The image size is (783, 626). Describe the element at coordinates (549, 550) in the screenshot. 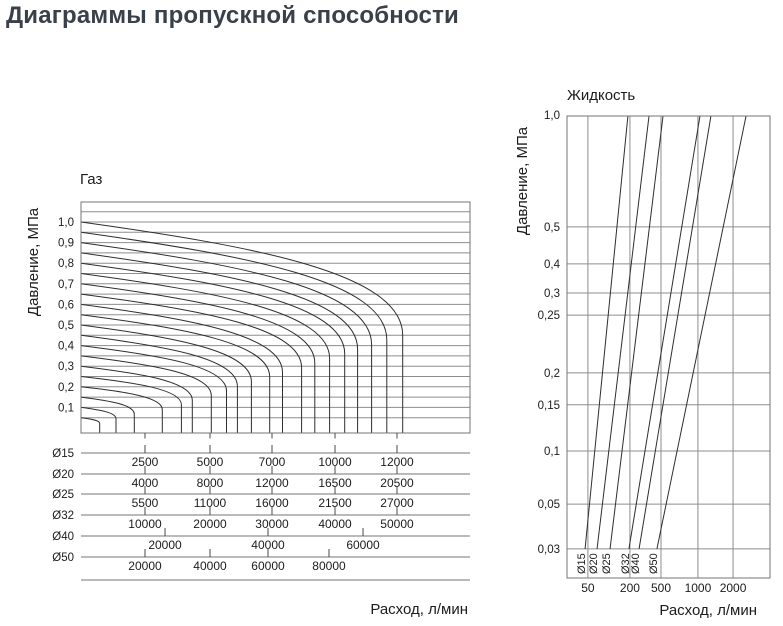

I see `liquid-y-tick-label: 0,03` at that location.